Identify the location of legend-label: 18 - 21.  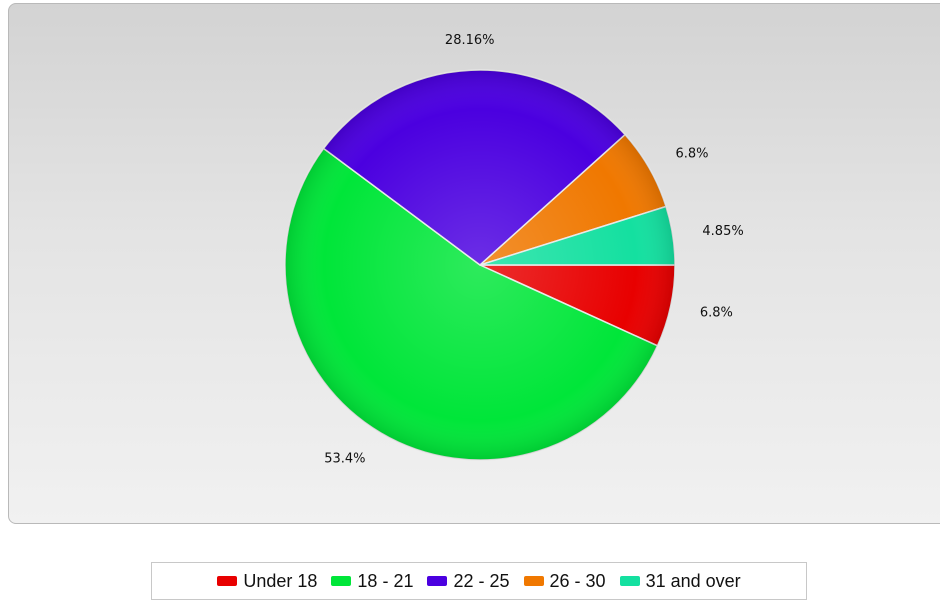
(385, 580).